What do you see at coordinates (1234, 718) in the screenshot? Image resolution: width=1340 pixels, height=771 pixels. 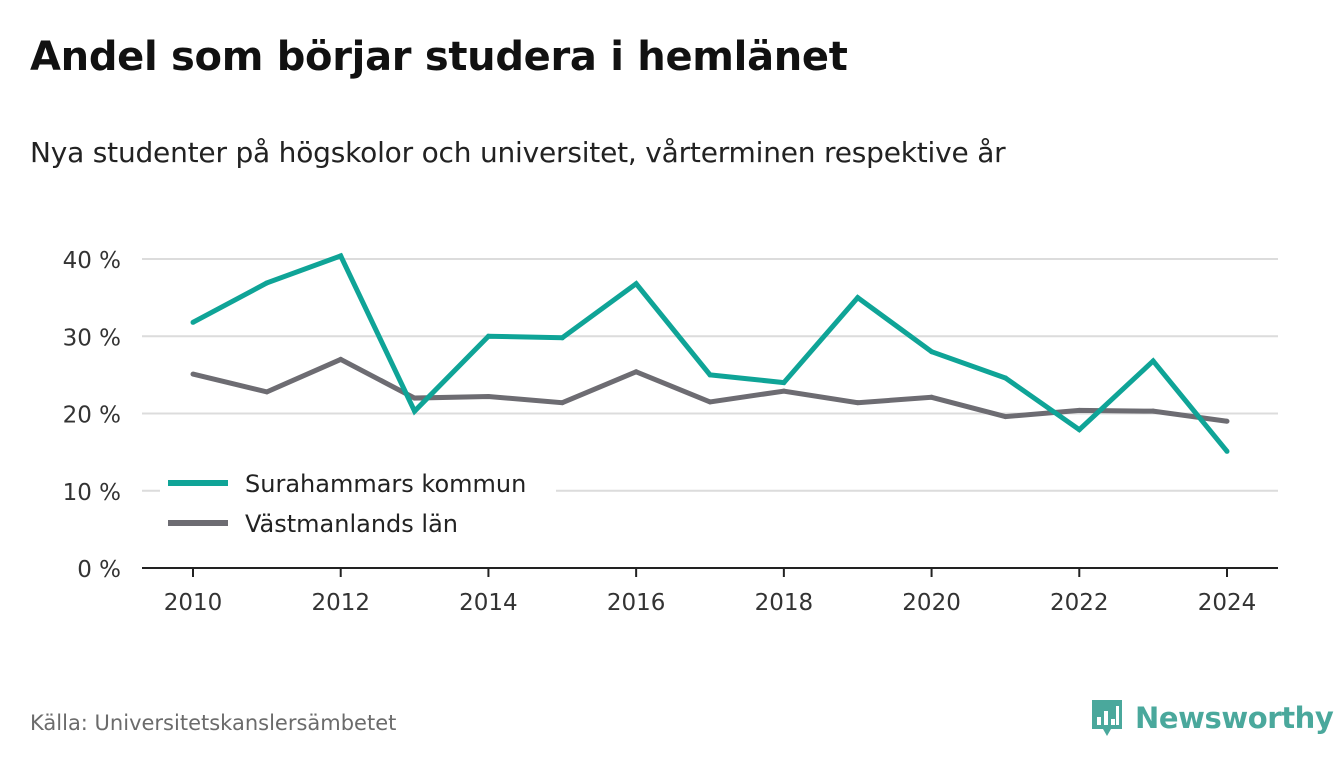 I see `brand-name: Newsworthy` at bounding box center [1234, 718].